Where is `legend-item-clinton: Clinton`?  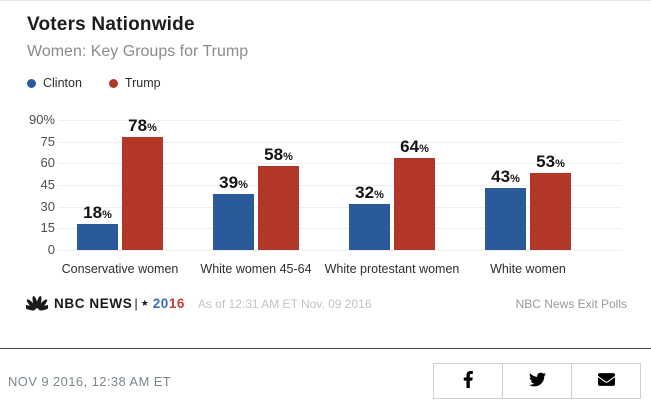 legend-item-clinton: Clinton is located at coordinates (54, 83).